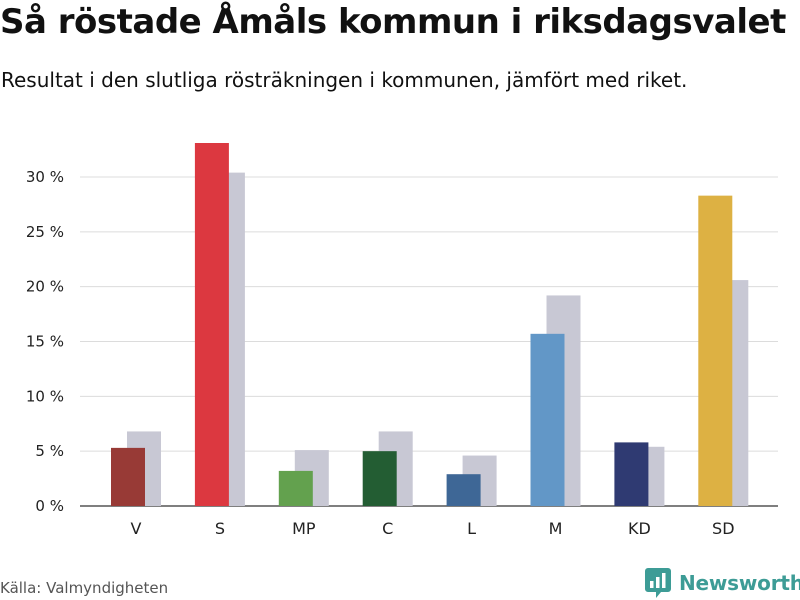  What do you see at coordinates (45, 287) in the screenshot?
I see `y-tick-label: 20 %` at bounding box center [45, 287].